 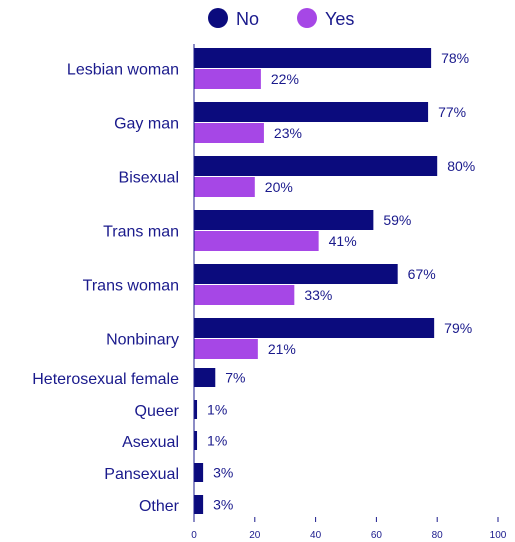 I want to click on value-label-queer-no: 1%, so click(x=217, y=410).